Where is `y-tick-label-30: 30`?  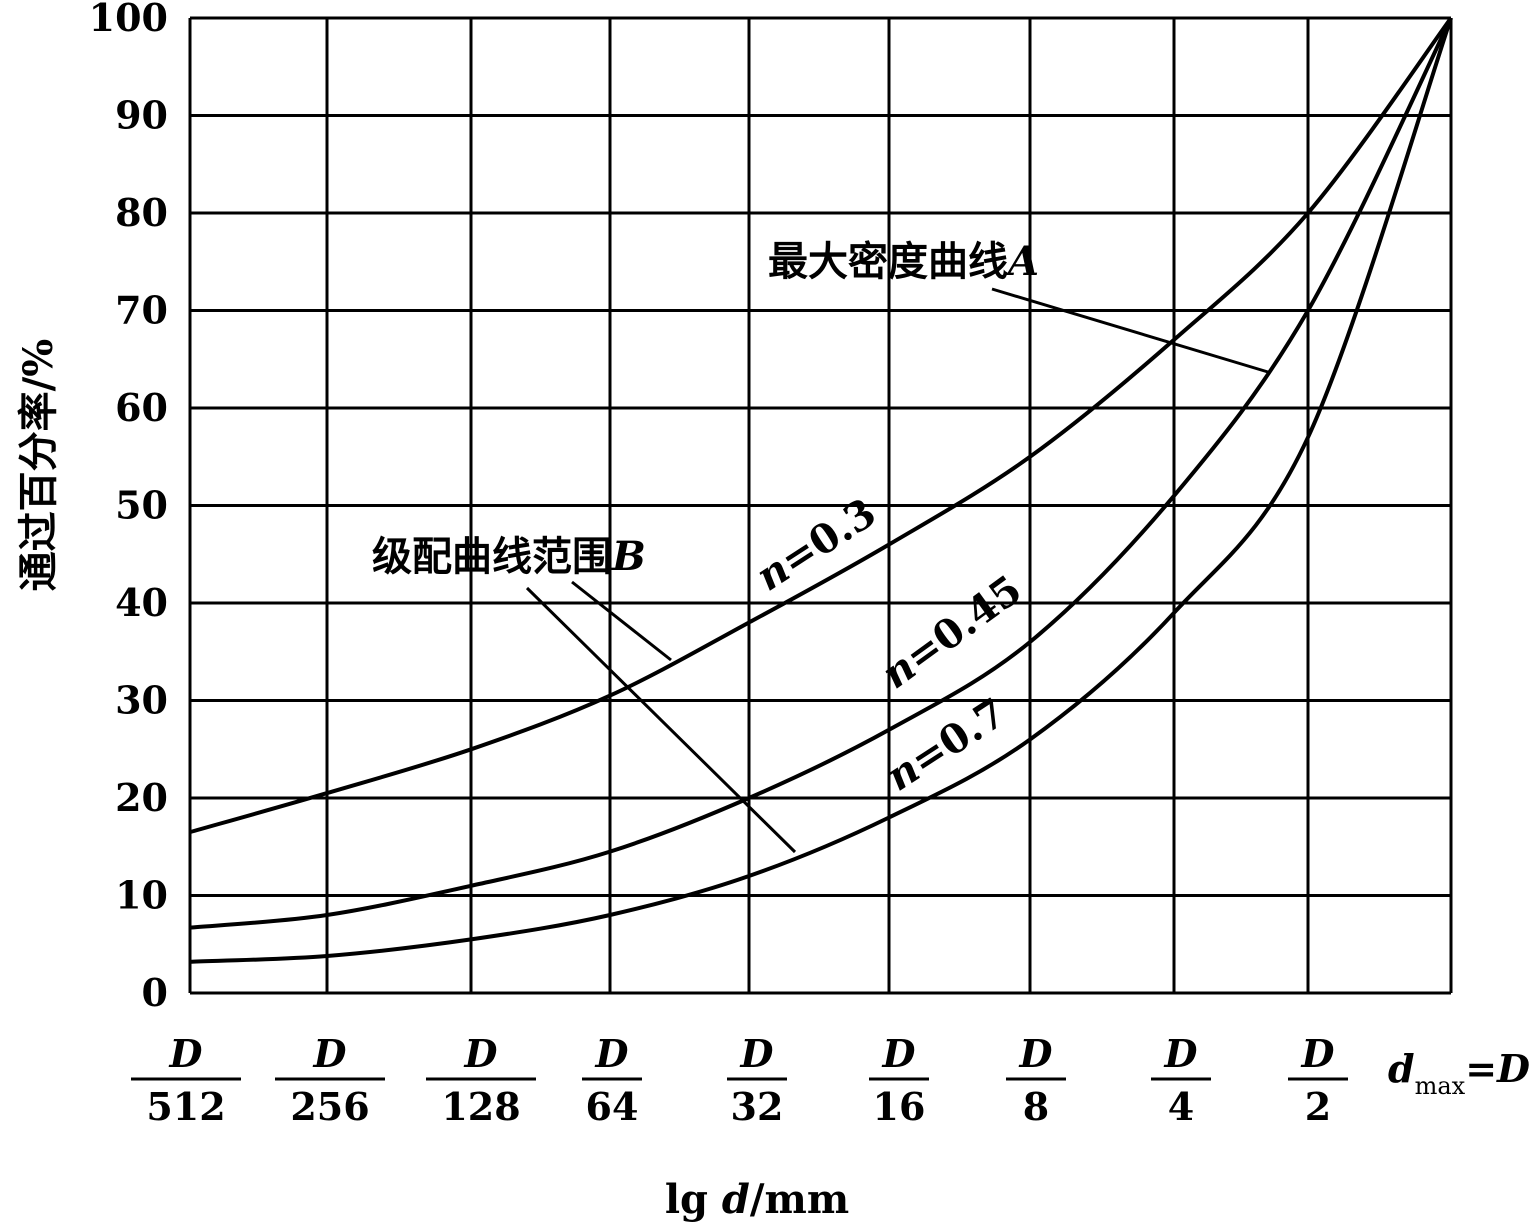
y-tick-label-30: 30 is located at coordinates (141, 700).